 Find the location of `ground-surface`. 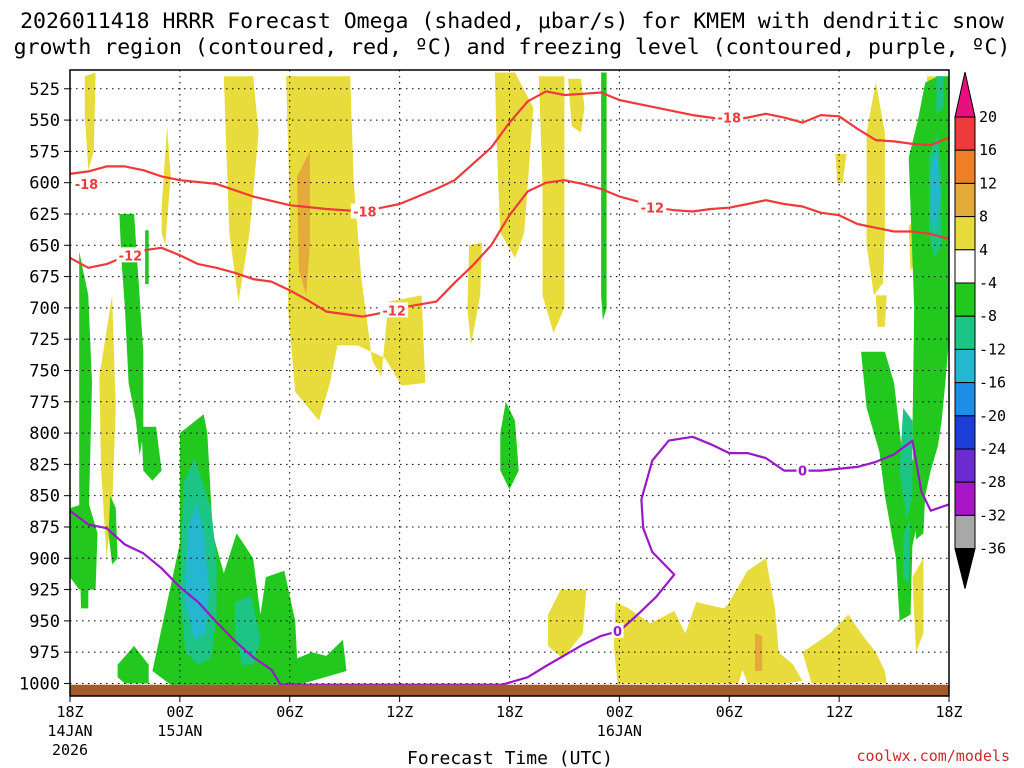

ground-surface is located at coordinates (509, 690).